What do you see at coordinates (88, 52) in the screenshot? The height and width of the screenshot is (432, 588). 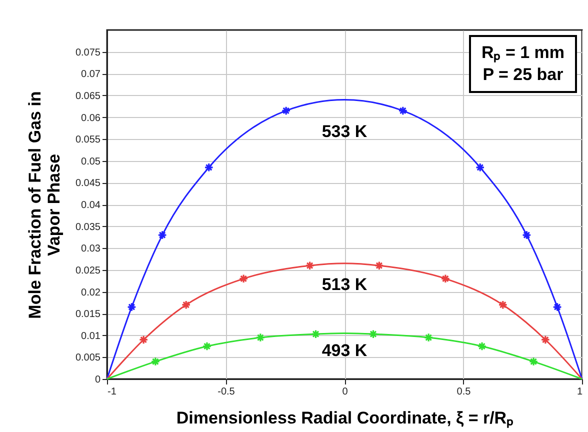 I see `y-tick-label: 0.075` at bounding box center [88, 52].